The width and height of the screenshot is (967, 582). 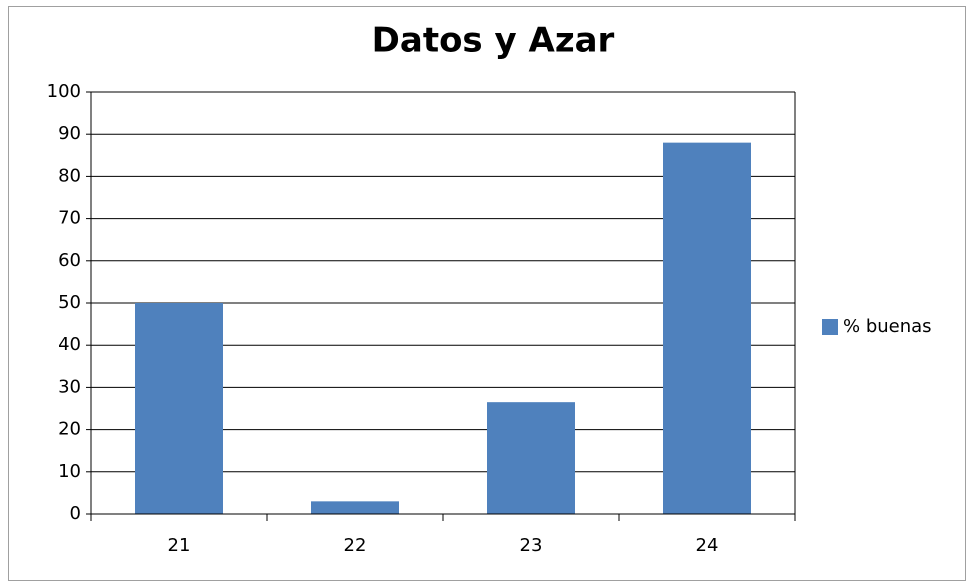 What do you see at coordinates (69, 133) in the screenshot?
I see `y-tick-label: 90` at bounding box center [69, 133].